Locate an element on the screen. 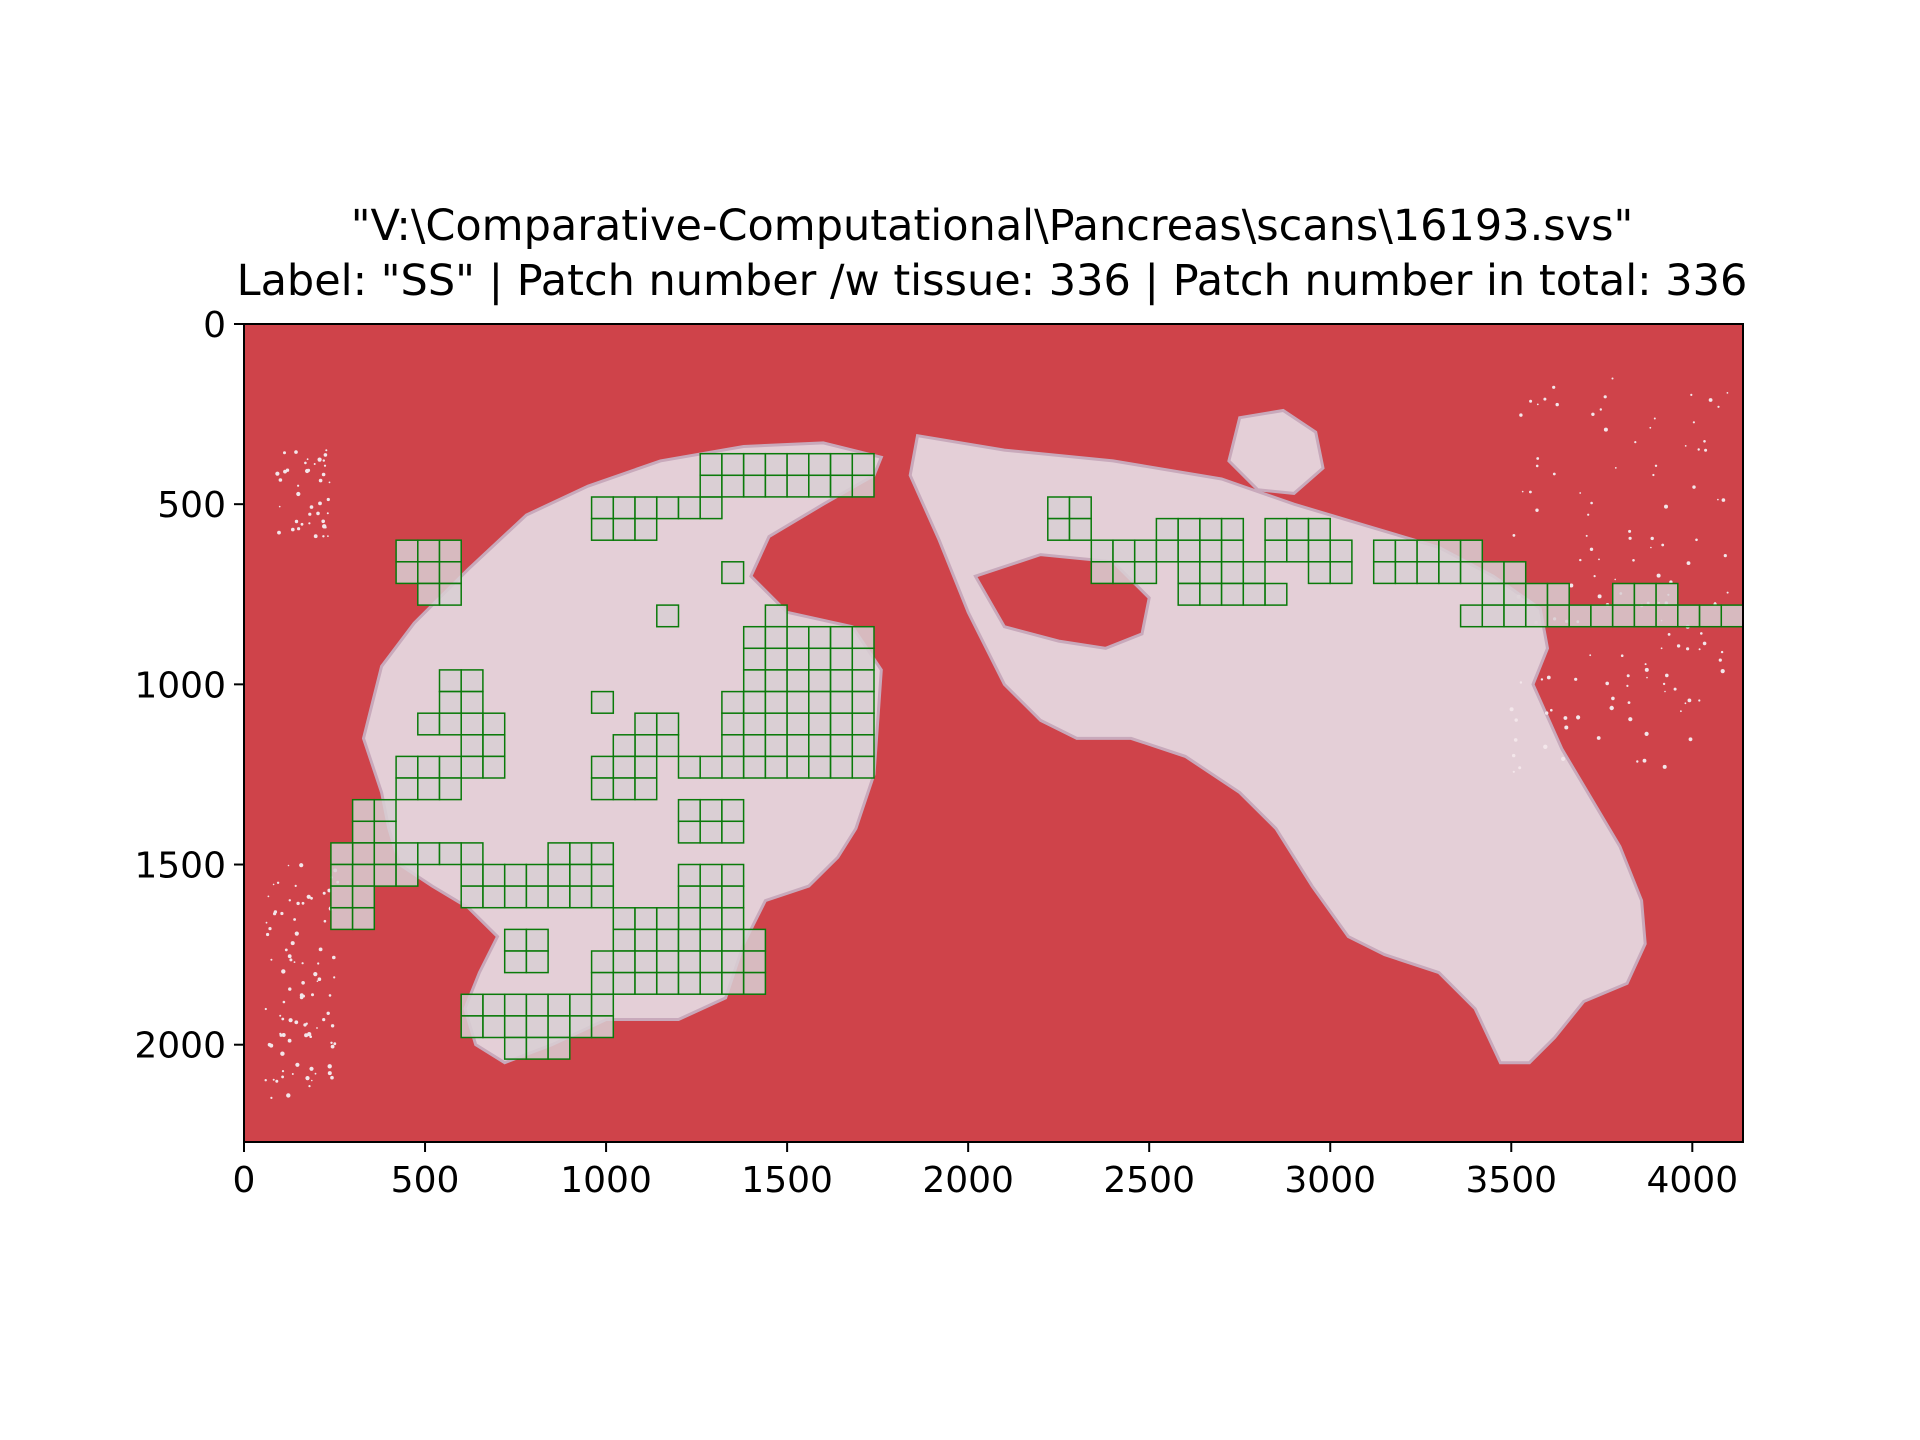 This screenshot has width=1920, height=1440. x-tick-label: 0 is located at coordinates (244, 1180).